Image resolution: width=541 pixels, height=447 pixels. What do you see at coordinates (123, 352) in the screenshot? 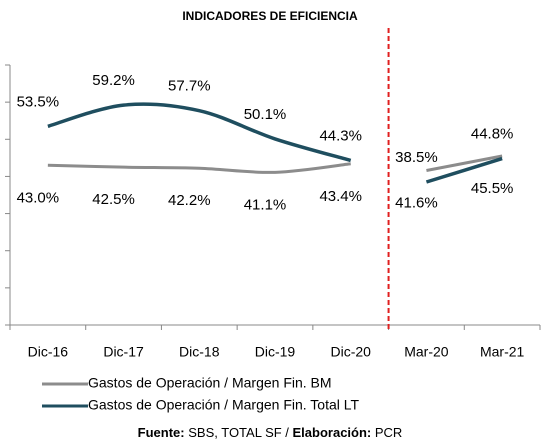
I see `x-tick-label: Dic-17` at bounding box center [123, 352].